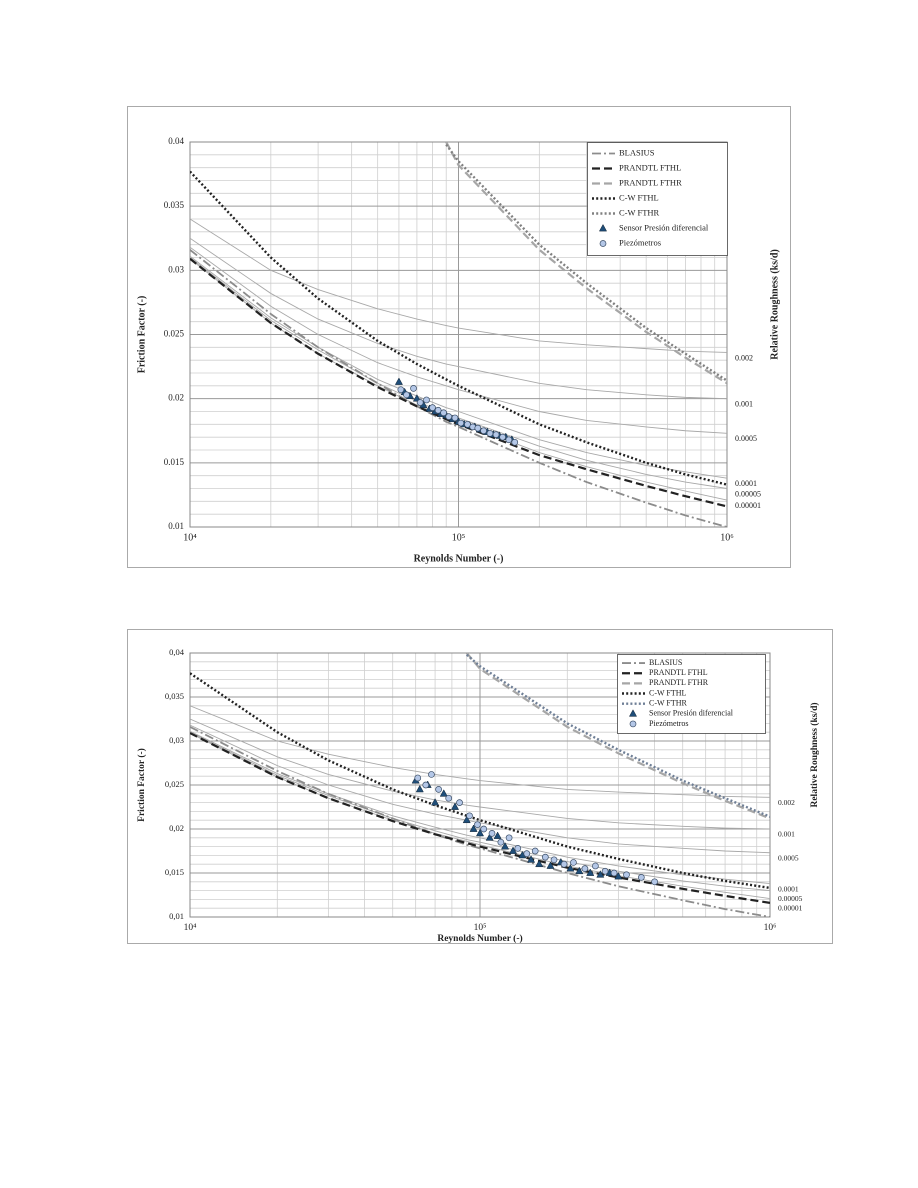 This screenshot has width=918, height=1188. What do you see at coordinates (637, 152) in the screenshot?
I see `legend-label: BLASIUS` at bounding box center [637, 152].